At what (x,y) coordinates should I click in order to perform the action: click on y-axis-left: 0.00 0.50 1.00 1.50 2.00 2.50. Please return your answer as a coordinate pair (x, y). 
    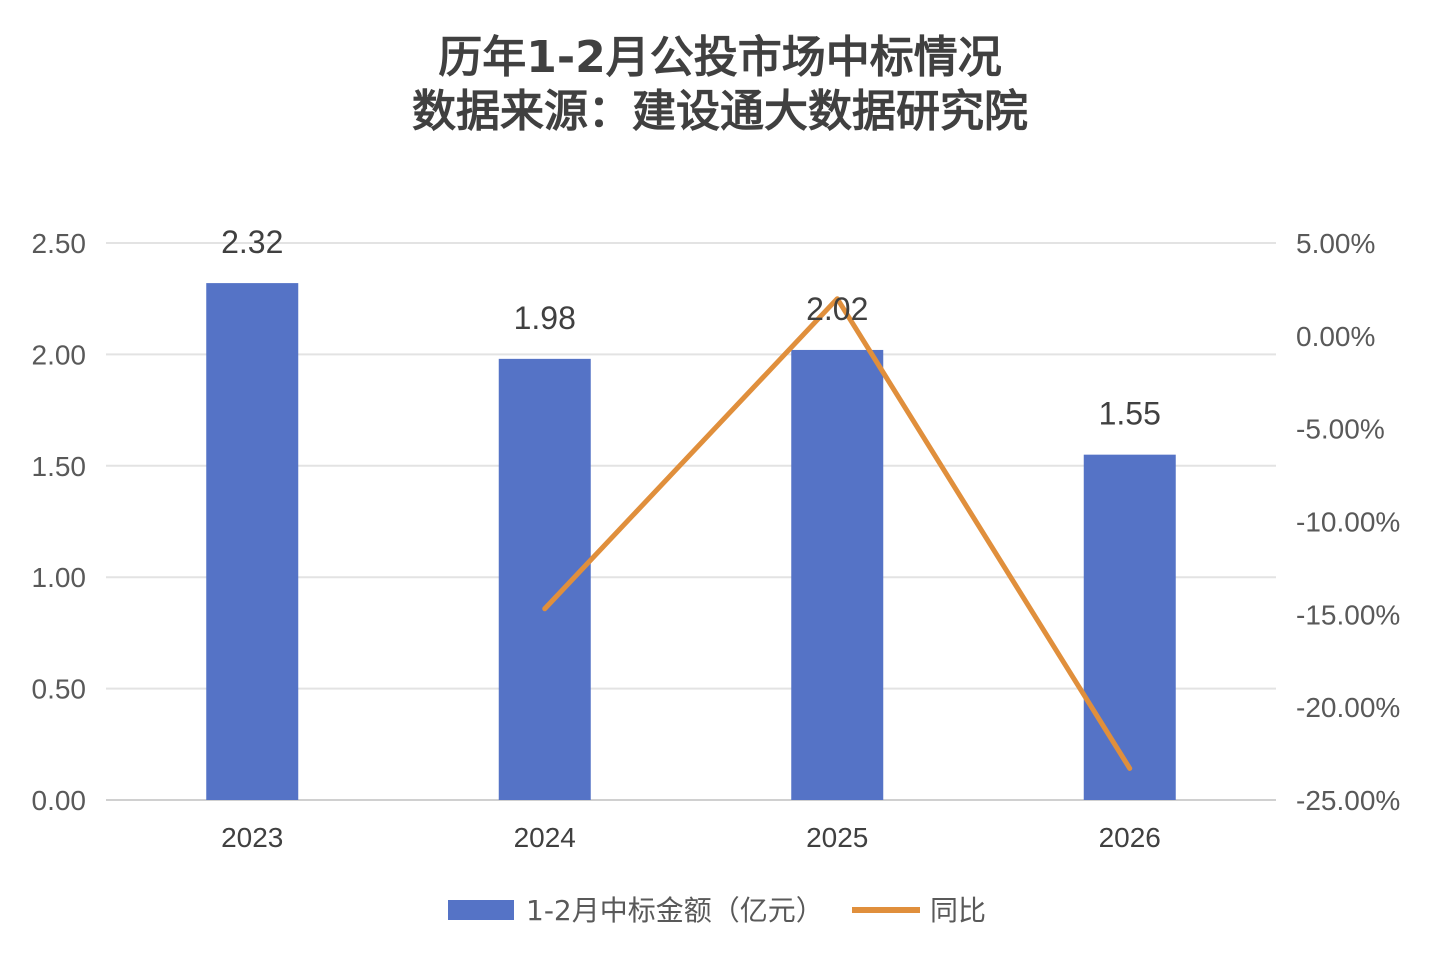
    Looking at the image, I should click on (59, 522).